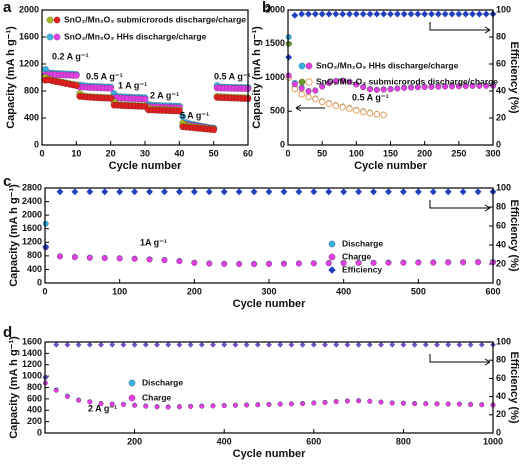 This screenshot has height=470, width=520. What do you see at coordinates (224, 441) in the screenshot?
I see `x-tick-label: 400` at bounding box center [224, 441].